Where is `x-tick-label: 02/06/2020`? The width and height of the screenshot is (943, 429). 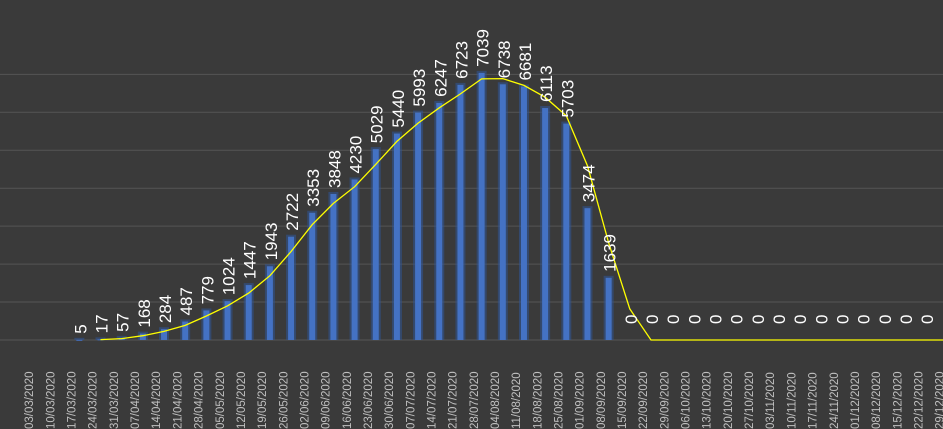 x-tick-label: 02/06/2020 is located at coordinates (305, 400).